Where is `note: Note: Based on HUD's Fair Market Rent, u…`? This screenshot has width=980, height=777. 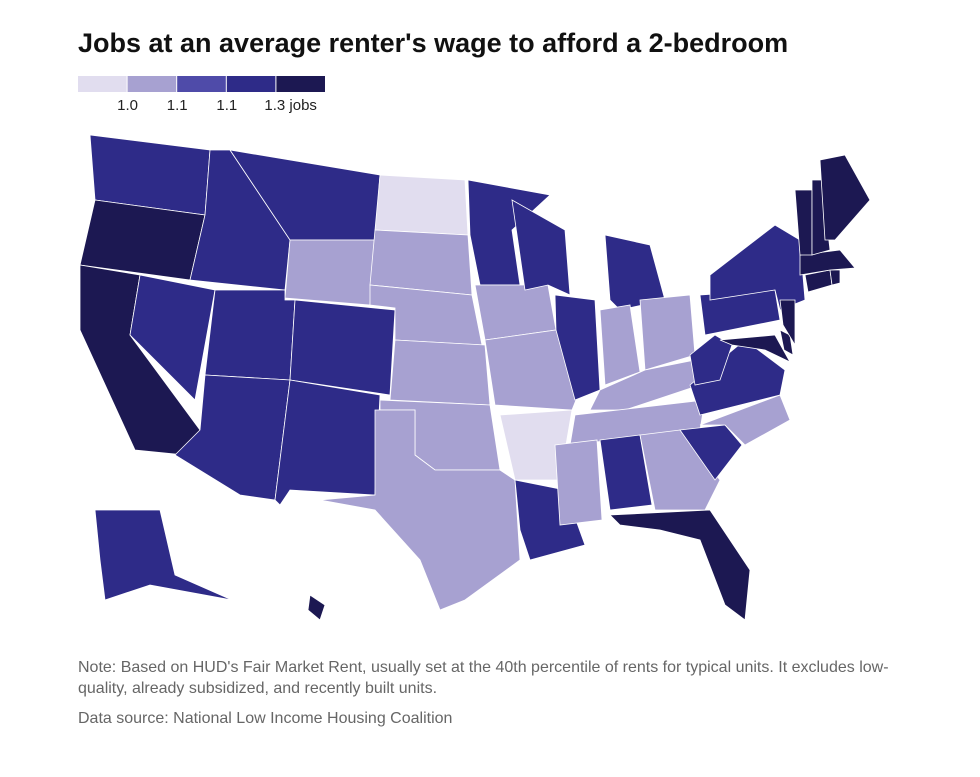 note: Note: Based on HUD's Fair Market Rent, u… is located at coordinates (483, 678).